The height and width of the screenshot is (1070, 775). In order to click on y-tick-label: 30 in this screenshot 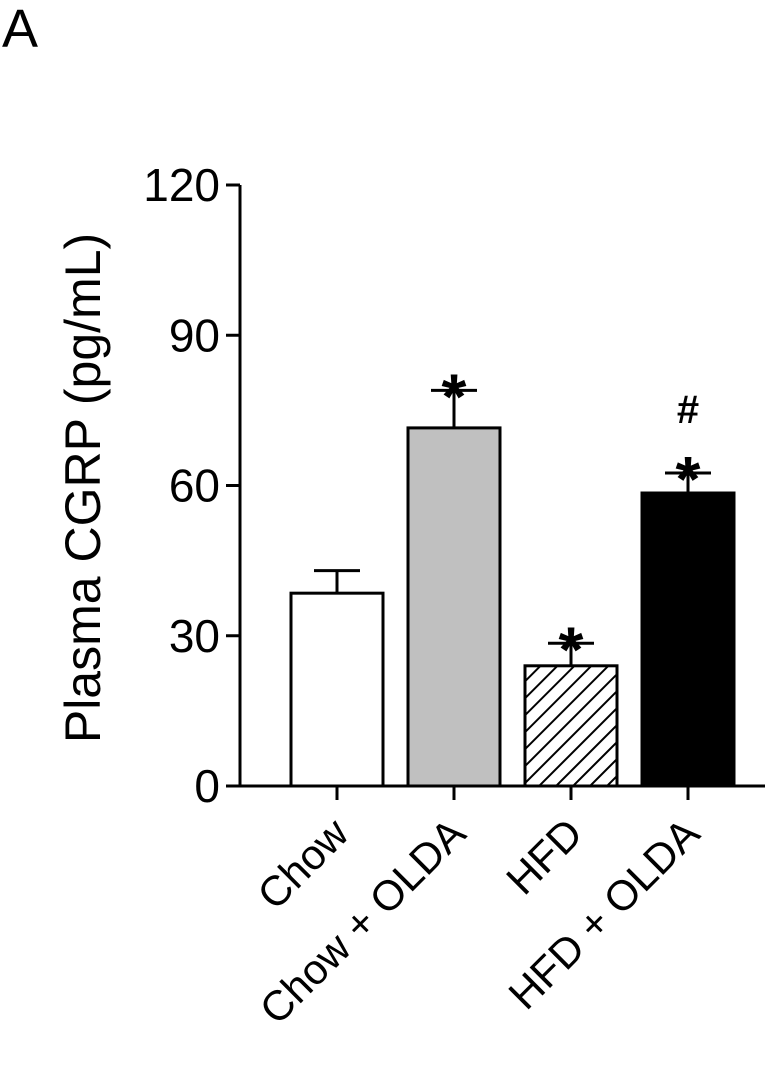, I will do `click(194, 636)`.